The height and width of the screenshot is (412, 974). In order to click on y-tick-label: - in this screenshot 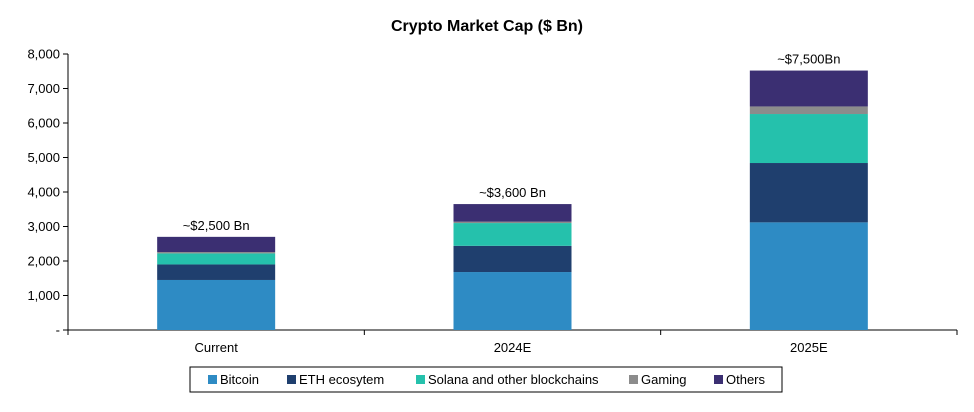, I will do `click(58, 330)`.